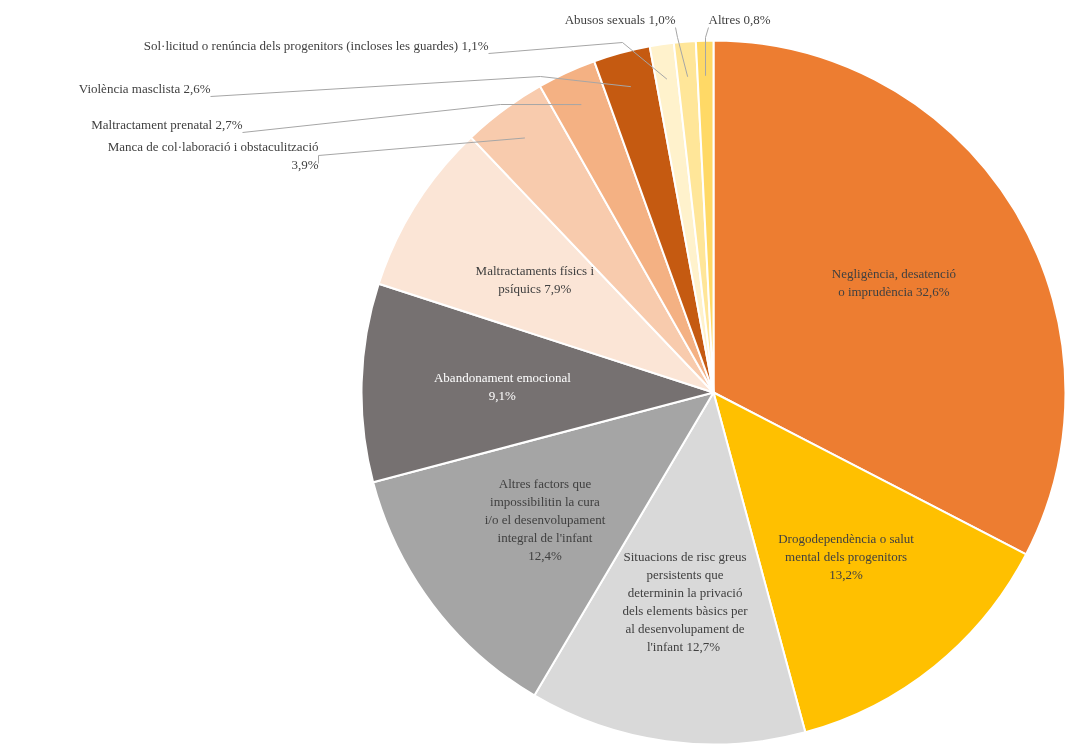 This screenshot has height=749, width=1067. Describe the element at coordinates (620, 19) in the screenshot. I see `slice-label: Abusos sexuals 1,0%` at that location.